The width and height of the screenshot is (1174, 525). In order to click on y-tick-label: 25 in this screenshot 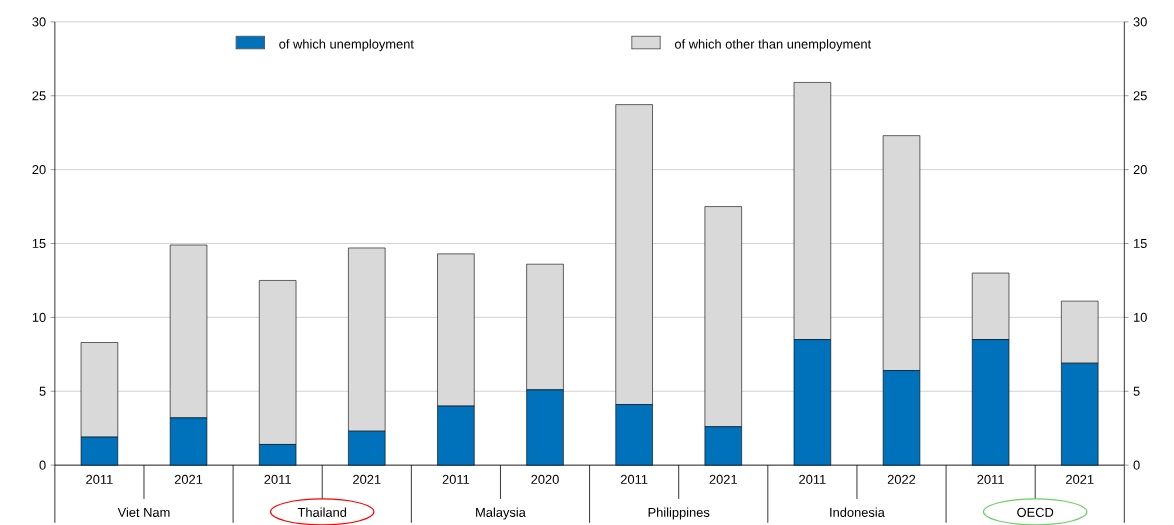, I will do `click(39, 96)`.